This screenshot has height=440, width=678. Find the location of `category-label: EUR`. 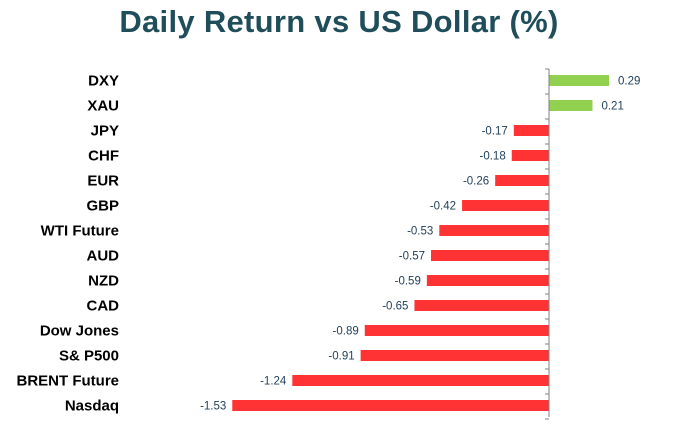

category-label: EUR is located at coordinates (103, 181).